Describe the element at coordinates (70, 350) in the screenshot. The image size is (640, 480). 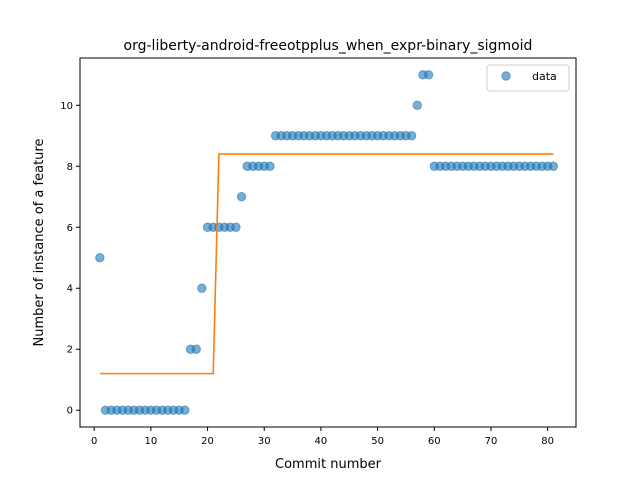
I see `y-tick-label: 2` at that location.